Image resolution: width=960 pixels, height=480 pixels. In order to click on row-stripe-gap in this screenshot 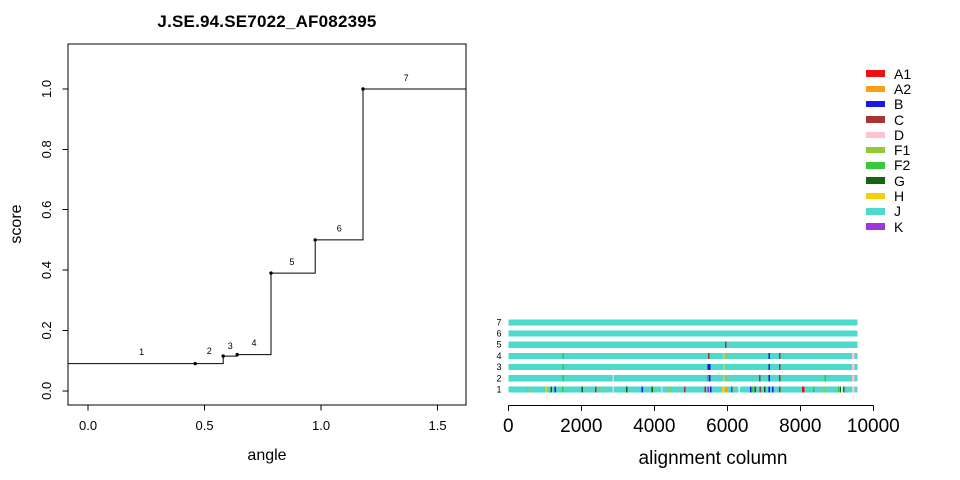, I will do `click(842, 389)`.